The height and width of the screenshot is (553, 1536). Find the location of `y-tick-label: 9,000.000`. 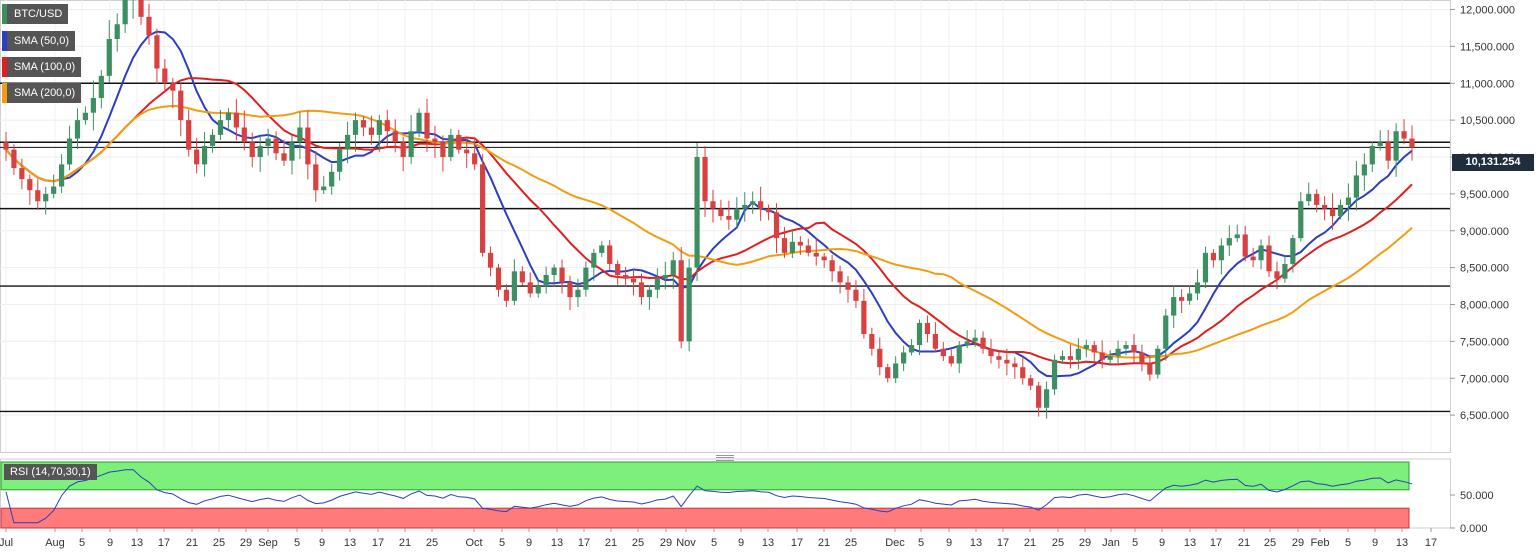

y-tick-label: 9,000.000 is located at coordinates (1484, 232).